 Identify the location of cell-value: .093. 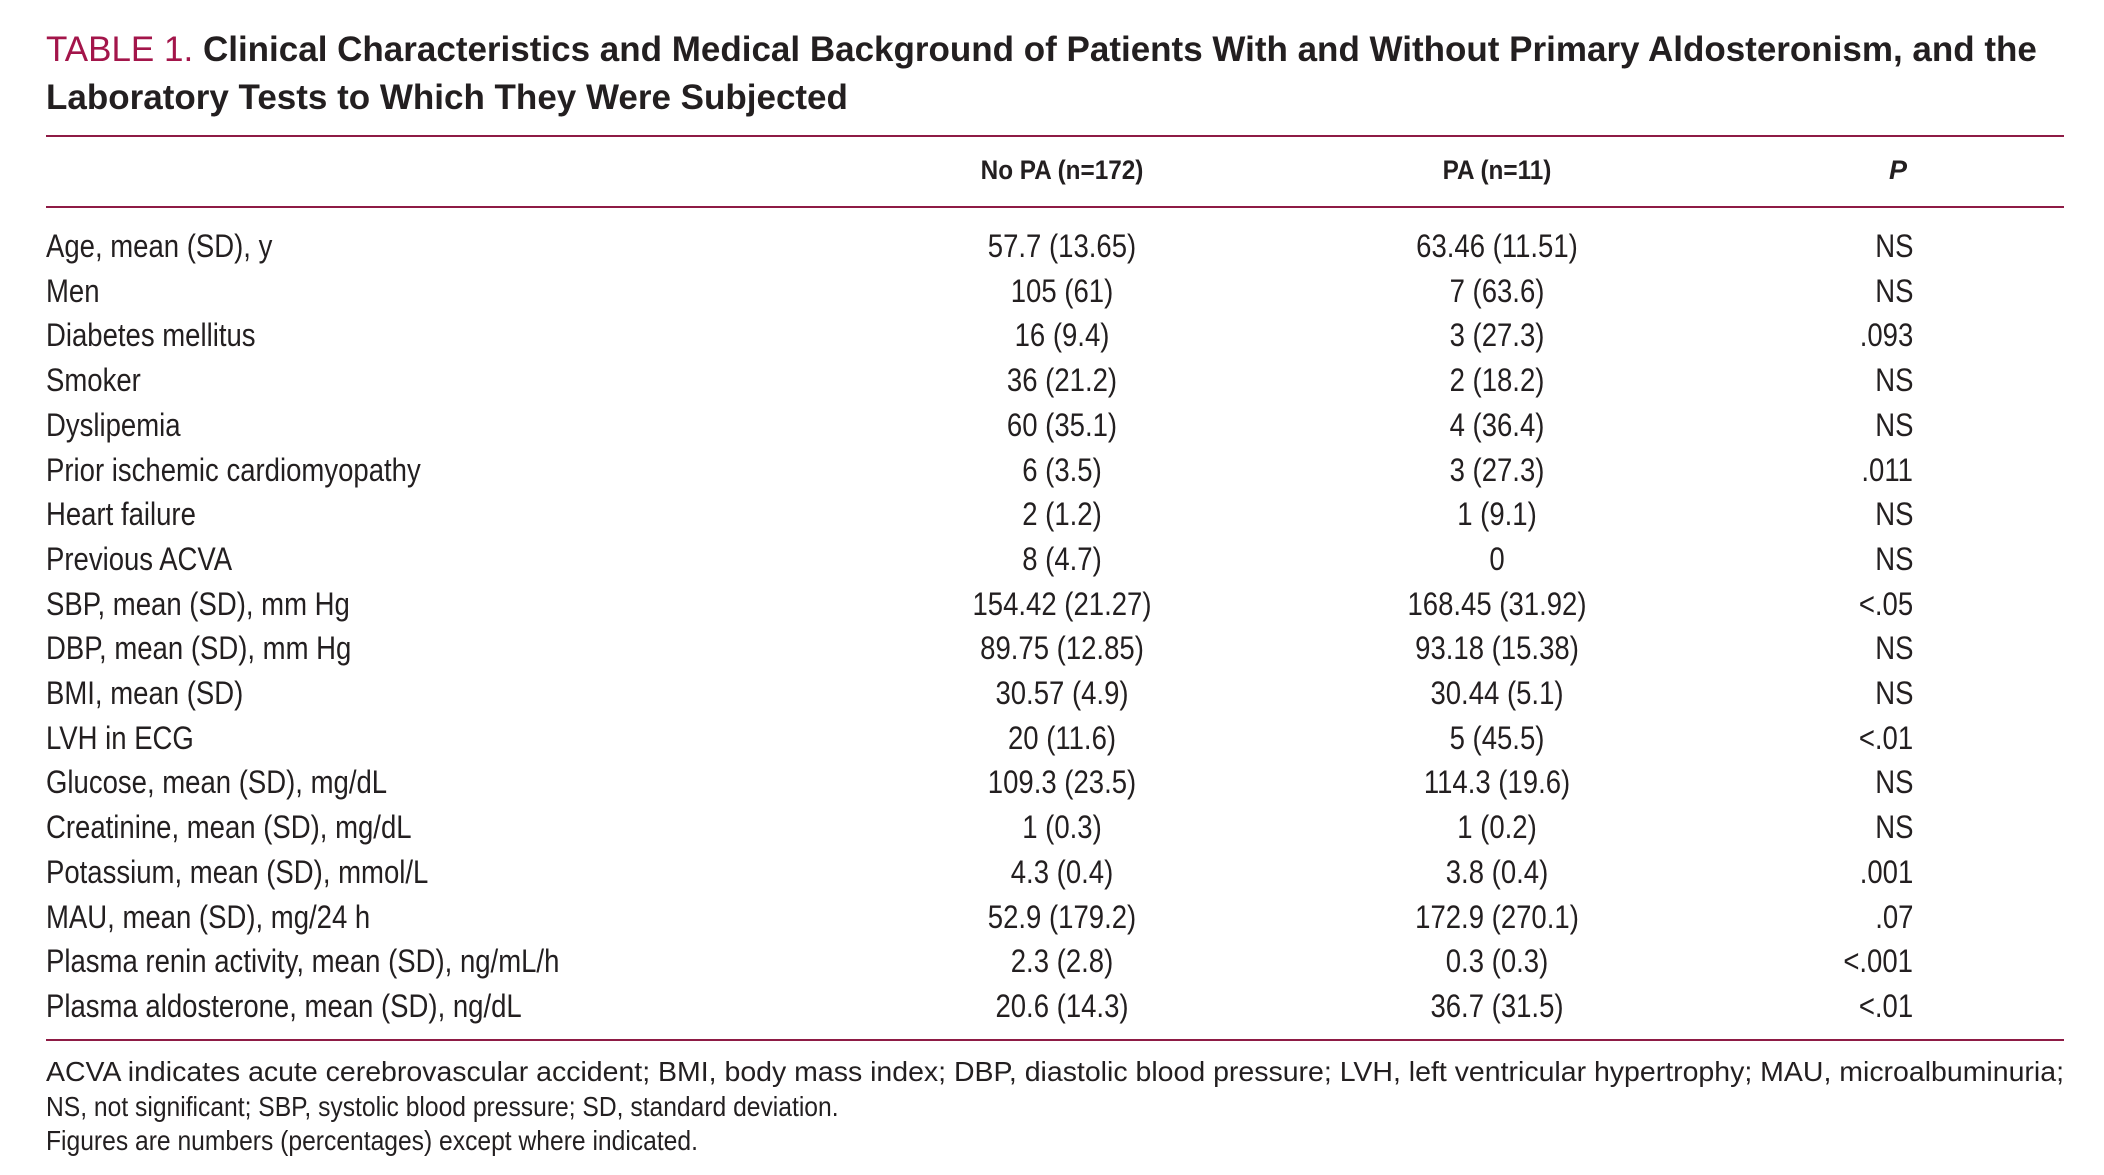
(1886, 335).